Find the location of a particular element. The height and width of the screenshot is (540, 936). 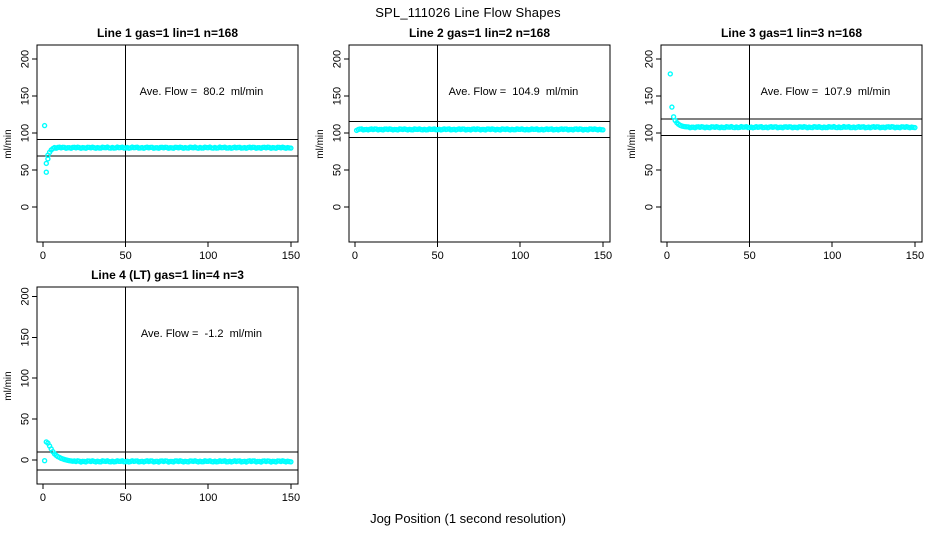

subplot-1-title: Line 1 gas=1 lin=1 n=168 is located at coordinates (167, 33).